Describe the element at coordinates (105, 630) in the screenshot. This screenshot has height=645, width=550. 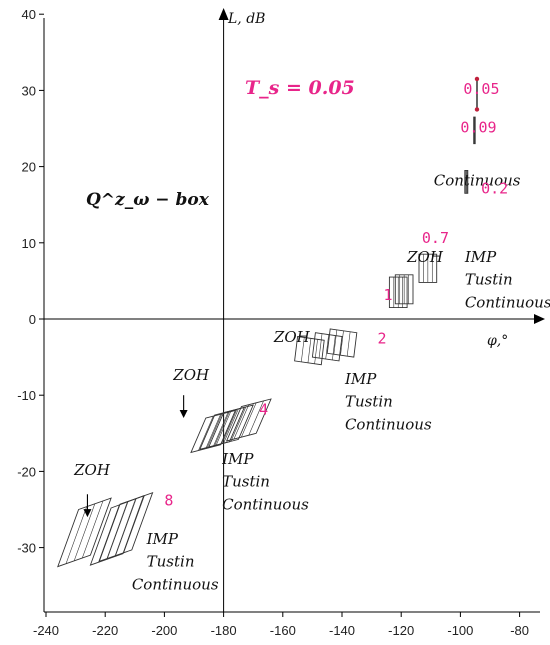
I see `x-tick-label: -220` at that location.